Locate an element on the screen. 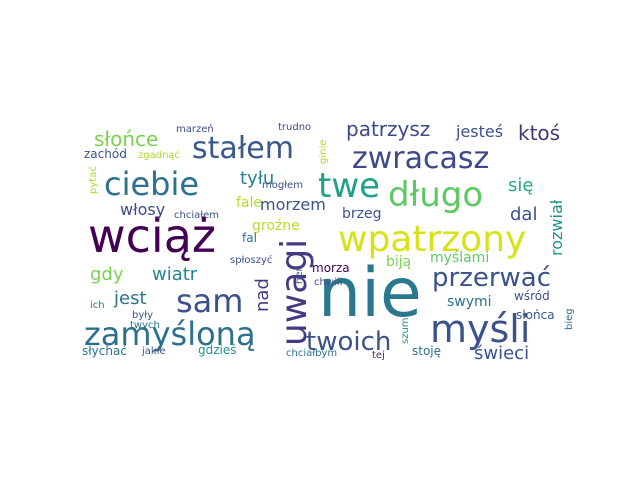 The image size is (640, 480). cloud-word: ktoś is located at coordinates (539, 133).